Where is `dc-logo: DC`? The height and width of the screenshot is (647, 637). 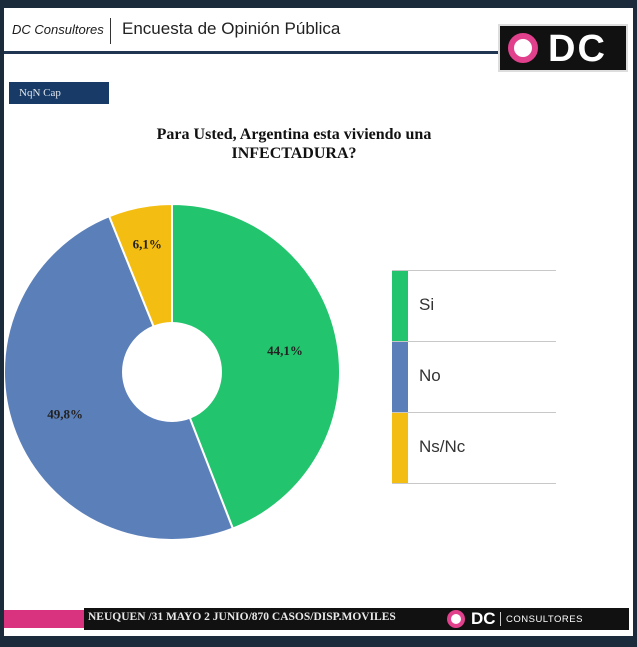
dc-logo: DC is located at coordinates (563, 48).